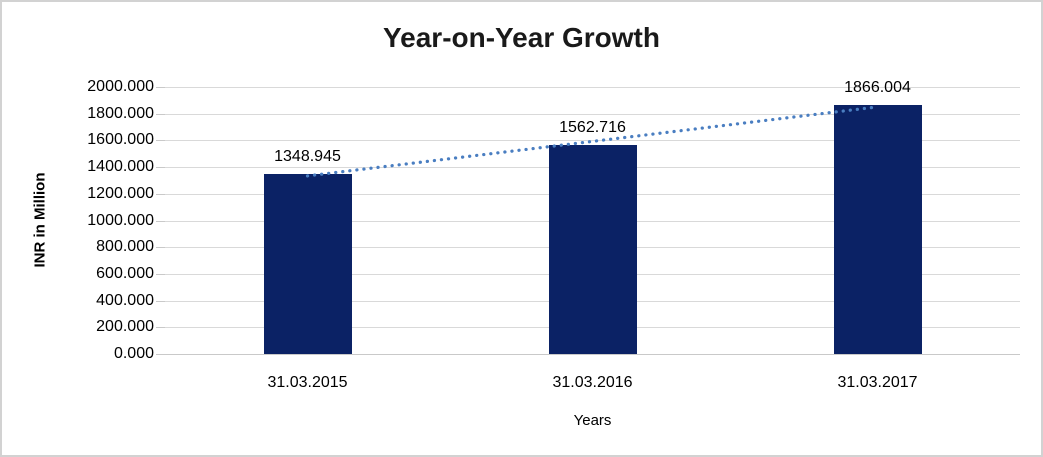  What do you see at coordinates (120, 167) in the screenshot?
I see `y-tick-label: 1400.000` at bounding box center [120, 167].